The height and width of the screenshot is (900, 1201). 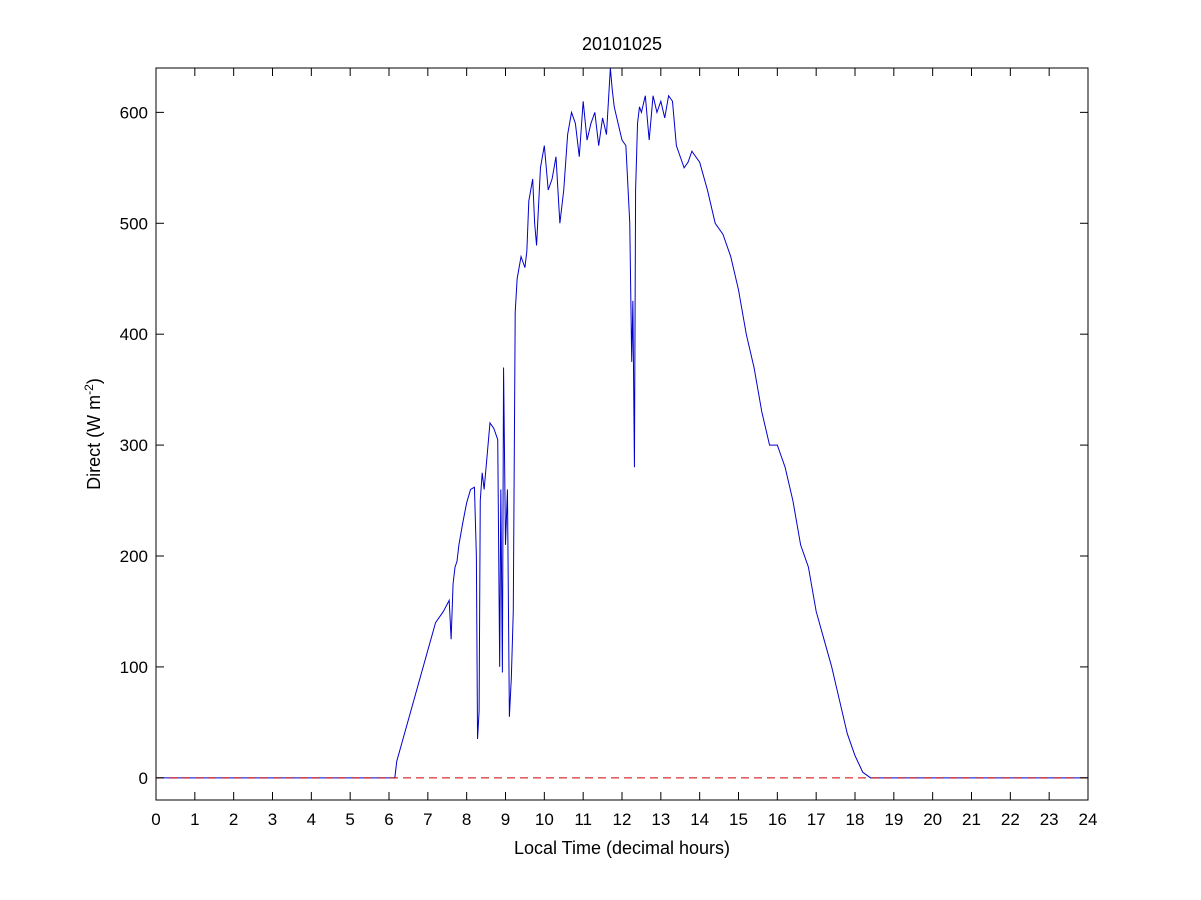 What do you see at coordinates (134, 223) in the screenshot?
I see `y-tick-label: 500` at bounding box center [134, 223].